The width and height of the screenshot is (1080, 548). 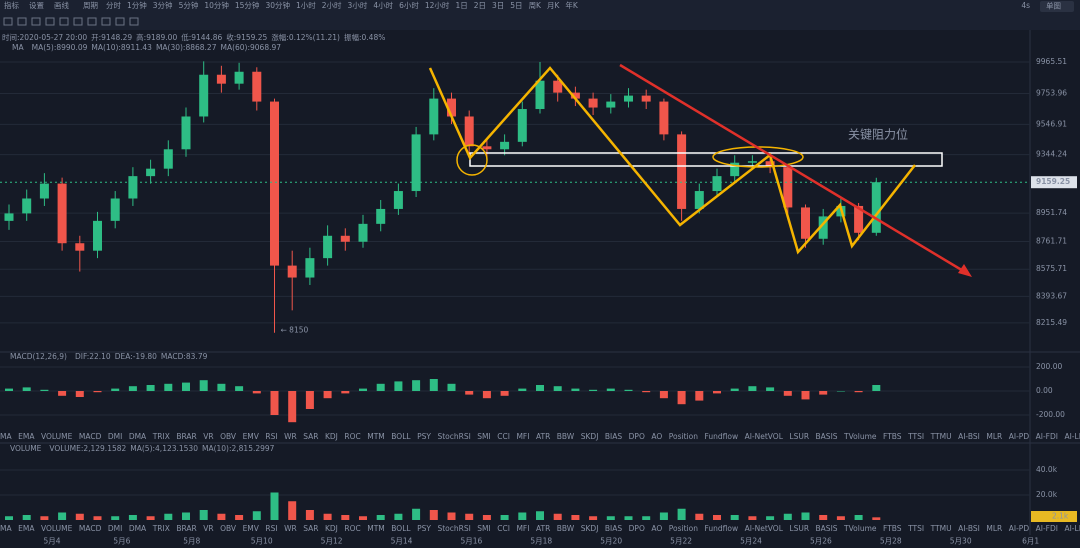 What do you see at coordinates (799, 528) in the screenshot?
I see `indicator-tab: LSUR` at bounding box center [799, 528].